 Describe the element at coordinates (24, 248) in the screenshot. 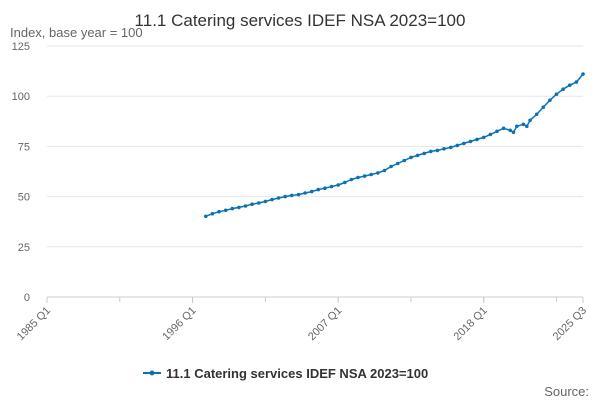

I see `y-tick-label: 25` at that location.